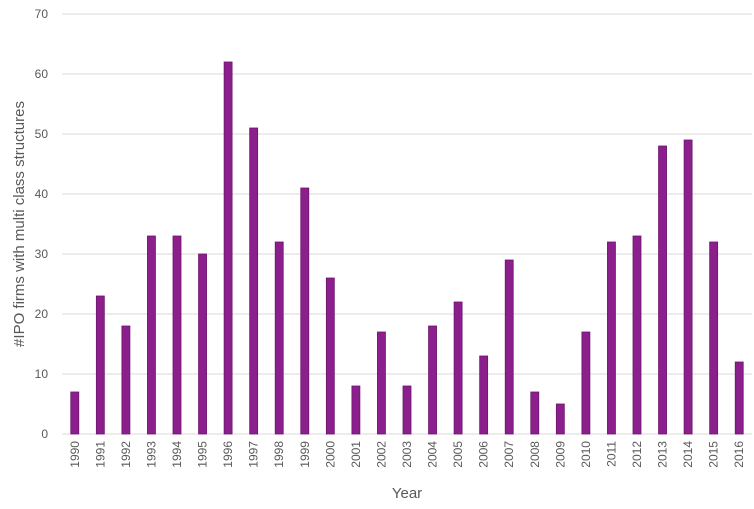 The height and width of the screenshot is (509, 754). What do you see at coordinates (126, 454) in the screenshot?
I see `x-tick-label: 1992` at bounding box center [126, 454].